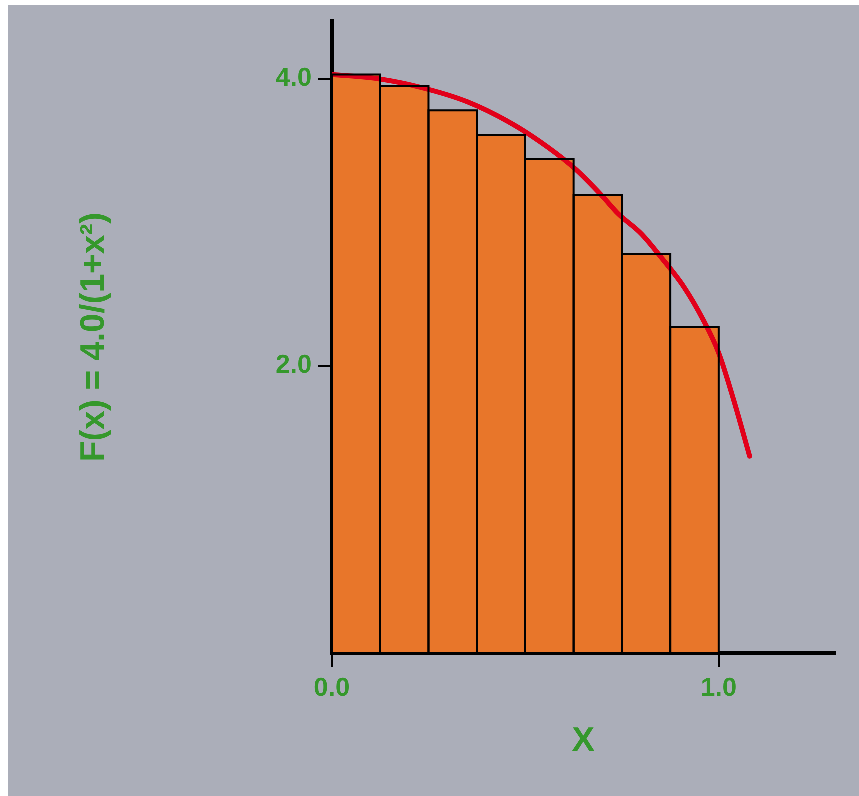 This screenshot has width=859, height=796. What do you see at coordinates (584, 739) in the screenshot?
I see `x-axis-title: X` at bounding box center [584, 739].